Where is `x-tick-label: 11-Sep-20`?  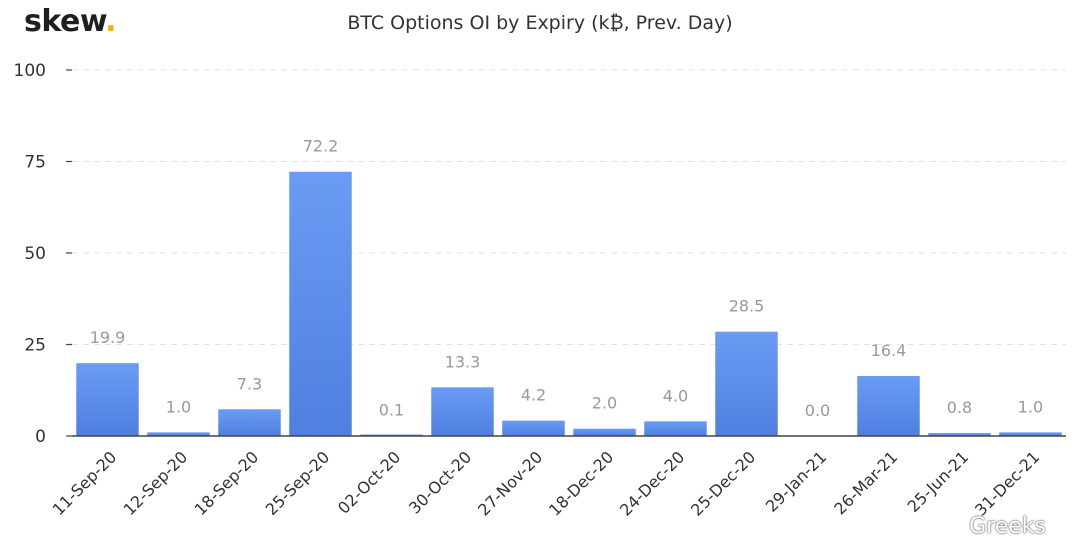
x-tick-label: 11-Sep-20 is located at coordinates (85, 483).